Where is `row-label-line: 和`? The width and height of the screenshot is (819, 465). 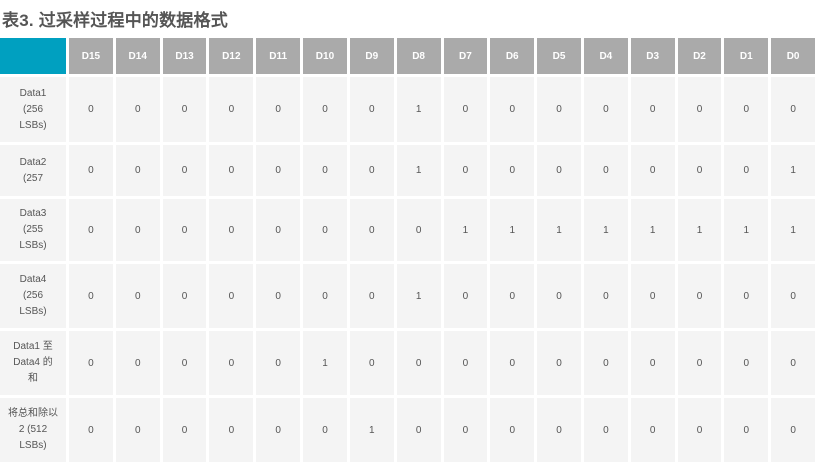
row-label-line: 和 is located at coordinates (33, 378).